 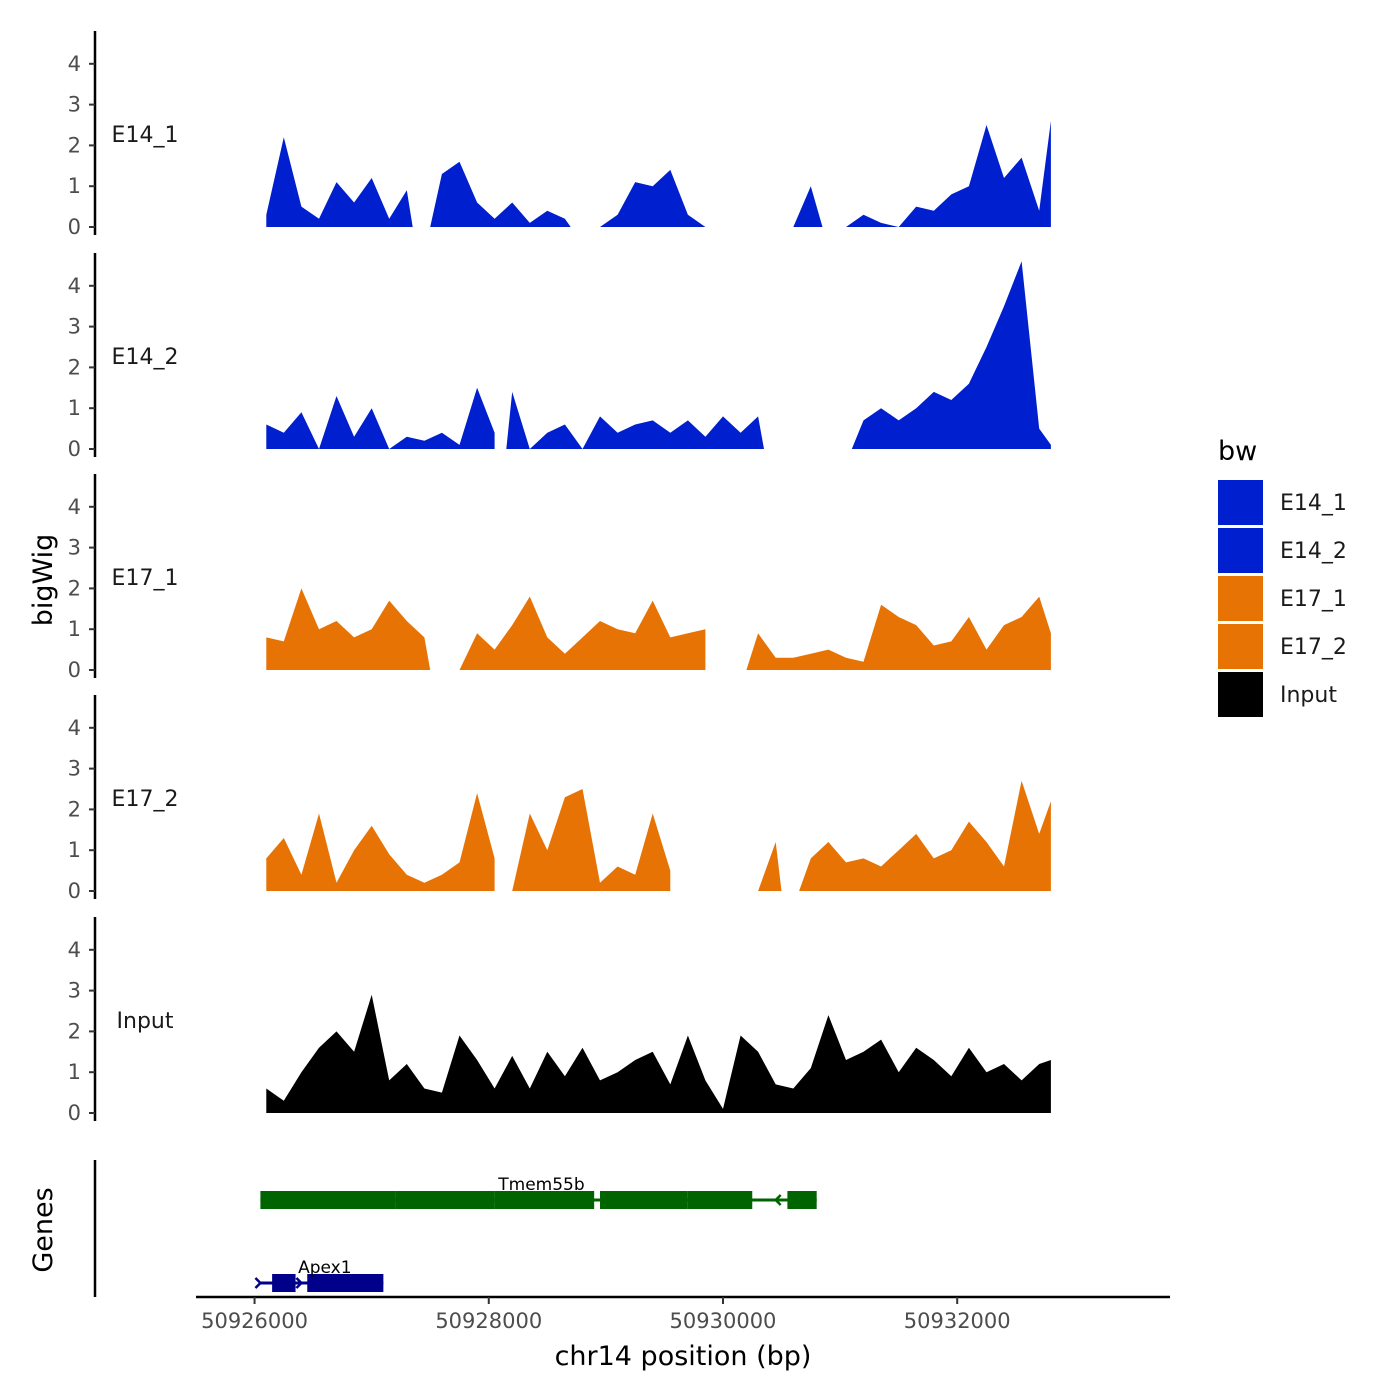 I want to click on gene-Apex1: Apex1, so click(x=319, y=1275).